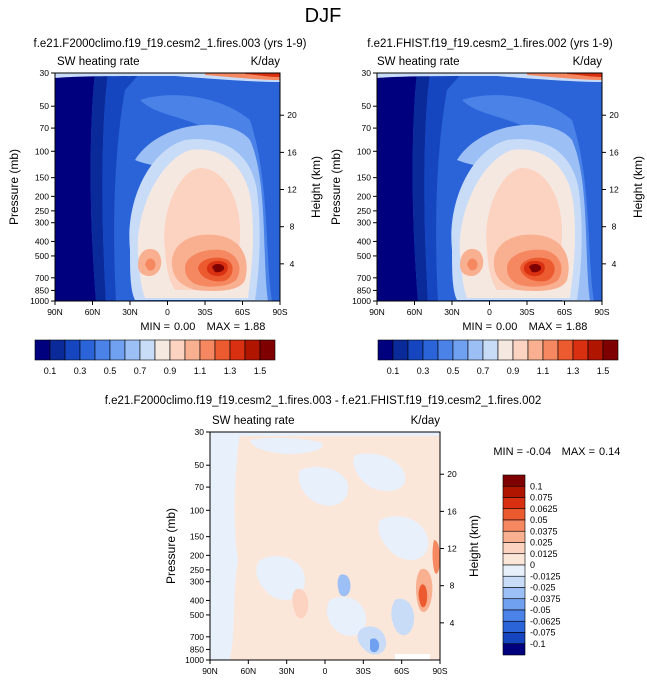 Image resolution: width=647 pixels, height=683 pixels. I want to click on panel-1-left-subtitle: SW heating rate, so click(98, 62).